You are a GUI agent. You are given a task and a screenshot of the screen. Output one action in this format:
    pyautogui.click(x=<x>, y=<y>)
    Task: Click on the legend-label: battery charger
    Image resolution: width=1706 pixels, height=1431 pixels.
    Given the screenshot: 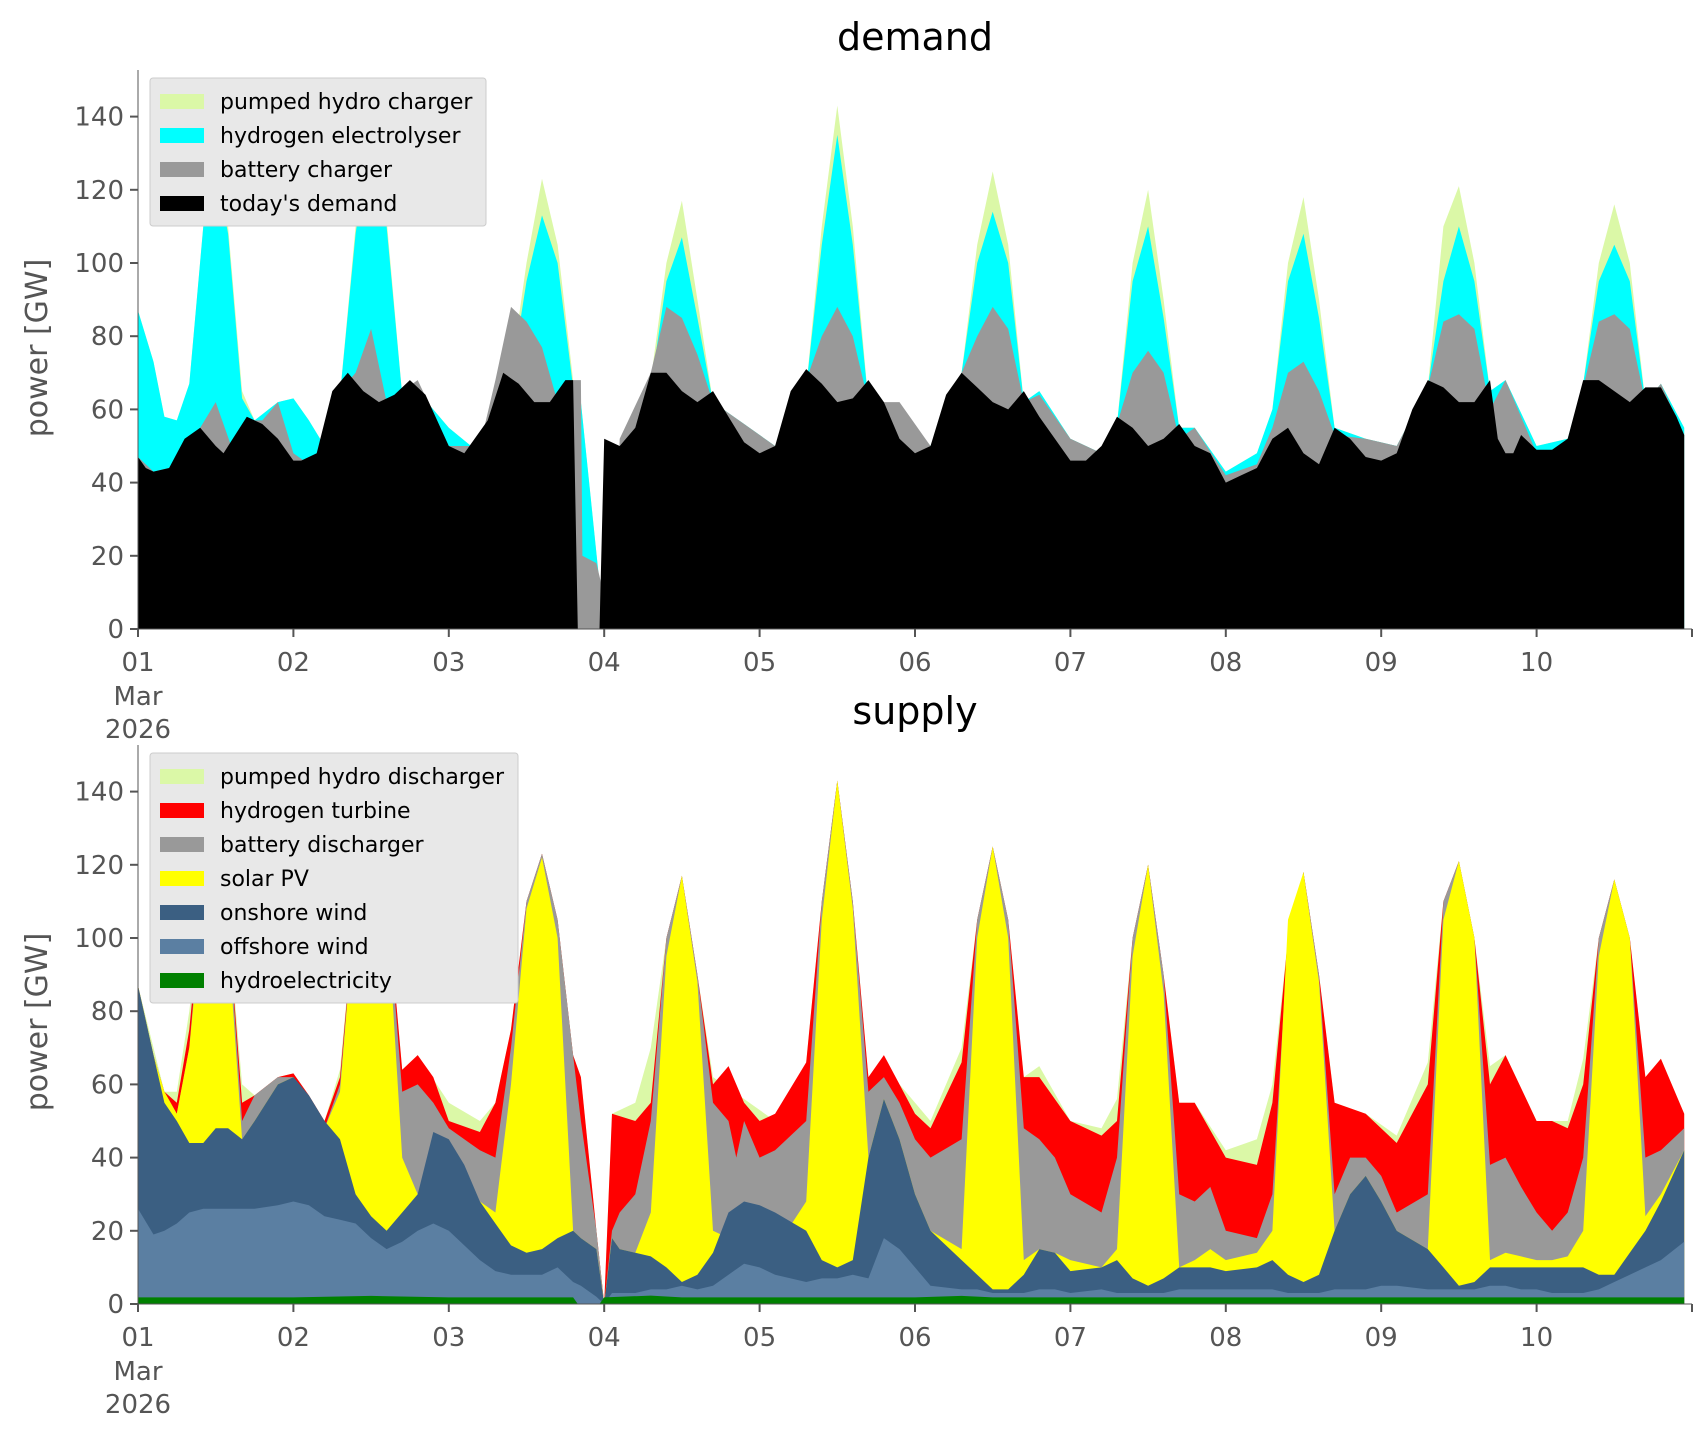 What is the action you would take?
    pyautogui.click(x=306, y=170)
    